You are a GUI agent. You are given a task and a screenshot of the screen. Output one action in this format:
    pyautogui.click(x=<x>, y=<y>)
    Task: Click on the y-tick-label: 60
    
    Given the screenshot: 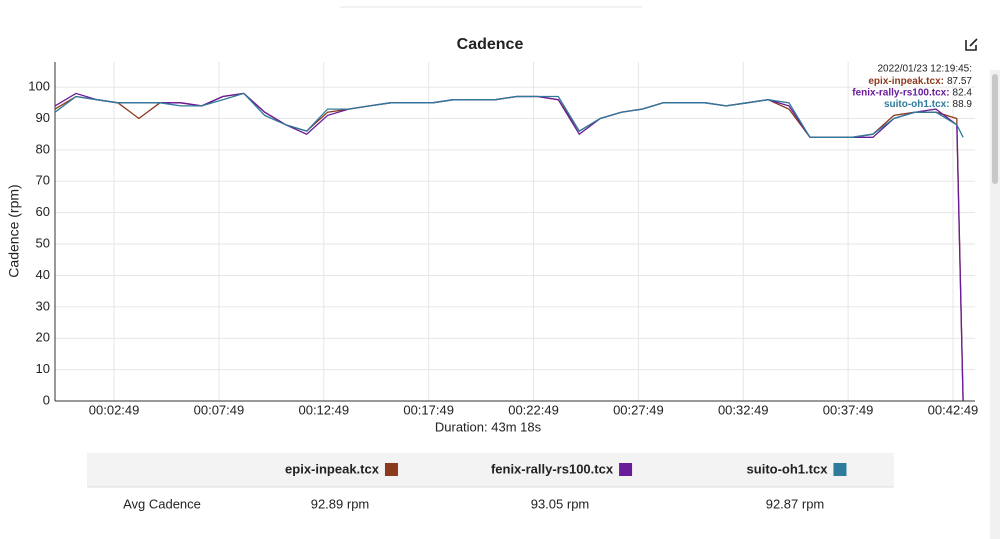 What is the action you would take?
    pyautogui.click(x=43, y=211)
    